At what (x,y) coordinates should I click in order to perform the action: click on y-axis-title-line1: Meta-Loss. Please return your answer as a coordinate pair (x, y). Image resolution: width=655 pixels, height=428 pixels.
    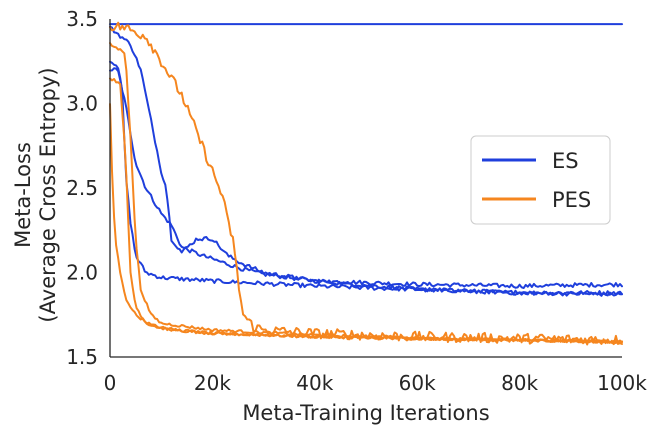
    Looking at the image, I should click on (23, 195).